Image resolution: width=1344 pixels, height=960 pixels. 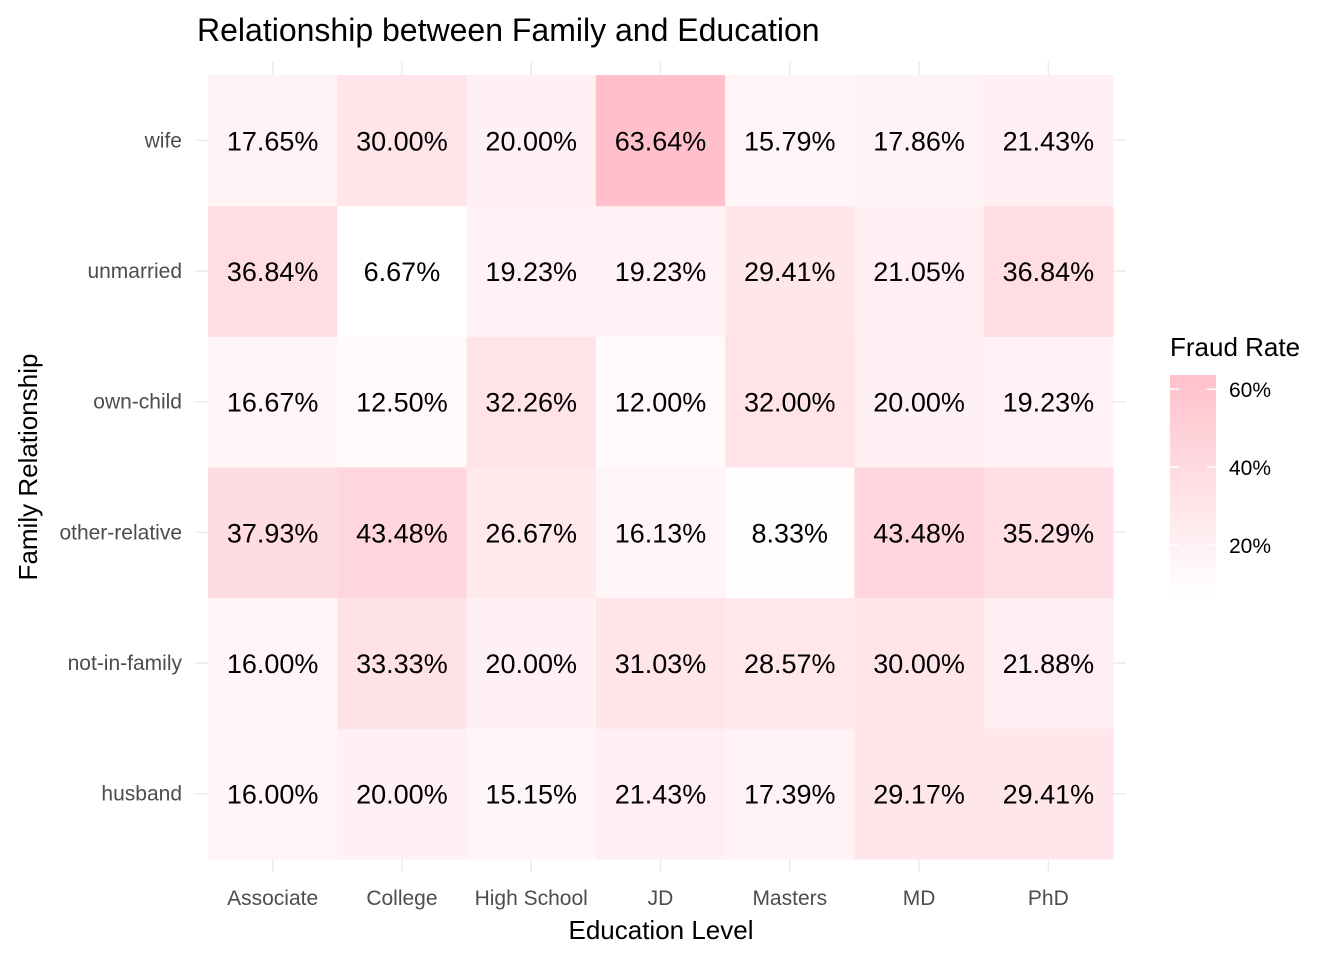 What do you see at coordinates (1048, 898) in the screenshot?
I see `x-tick-label: PhD` at bounding box center [1048, 898].